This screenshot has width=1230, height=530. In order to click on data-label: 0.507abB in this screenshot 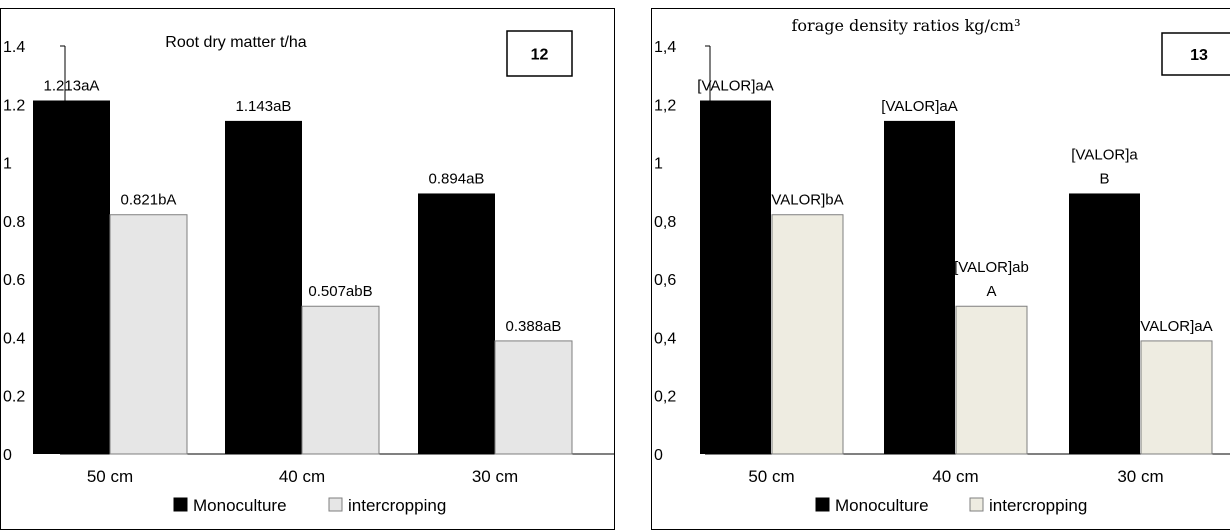, I will do `click(340, 291)`.